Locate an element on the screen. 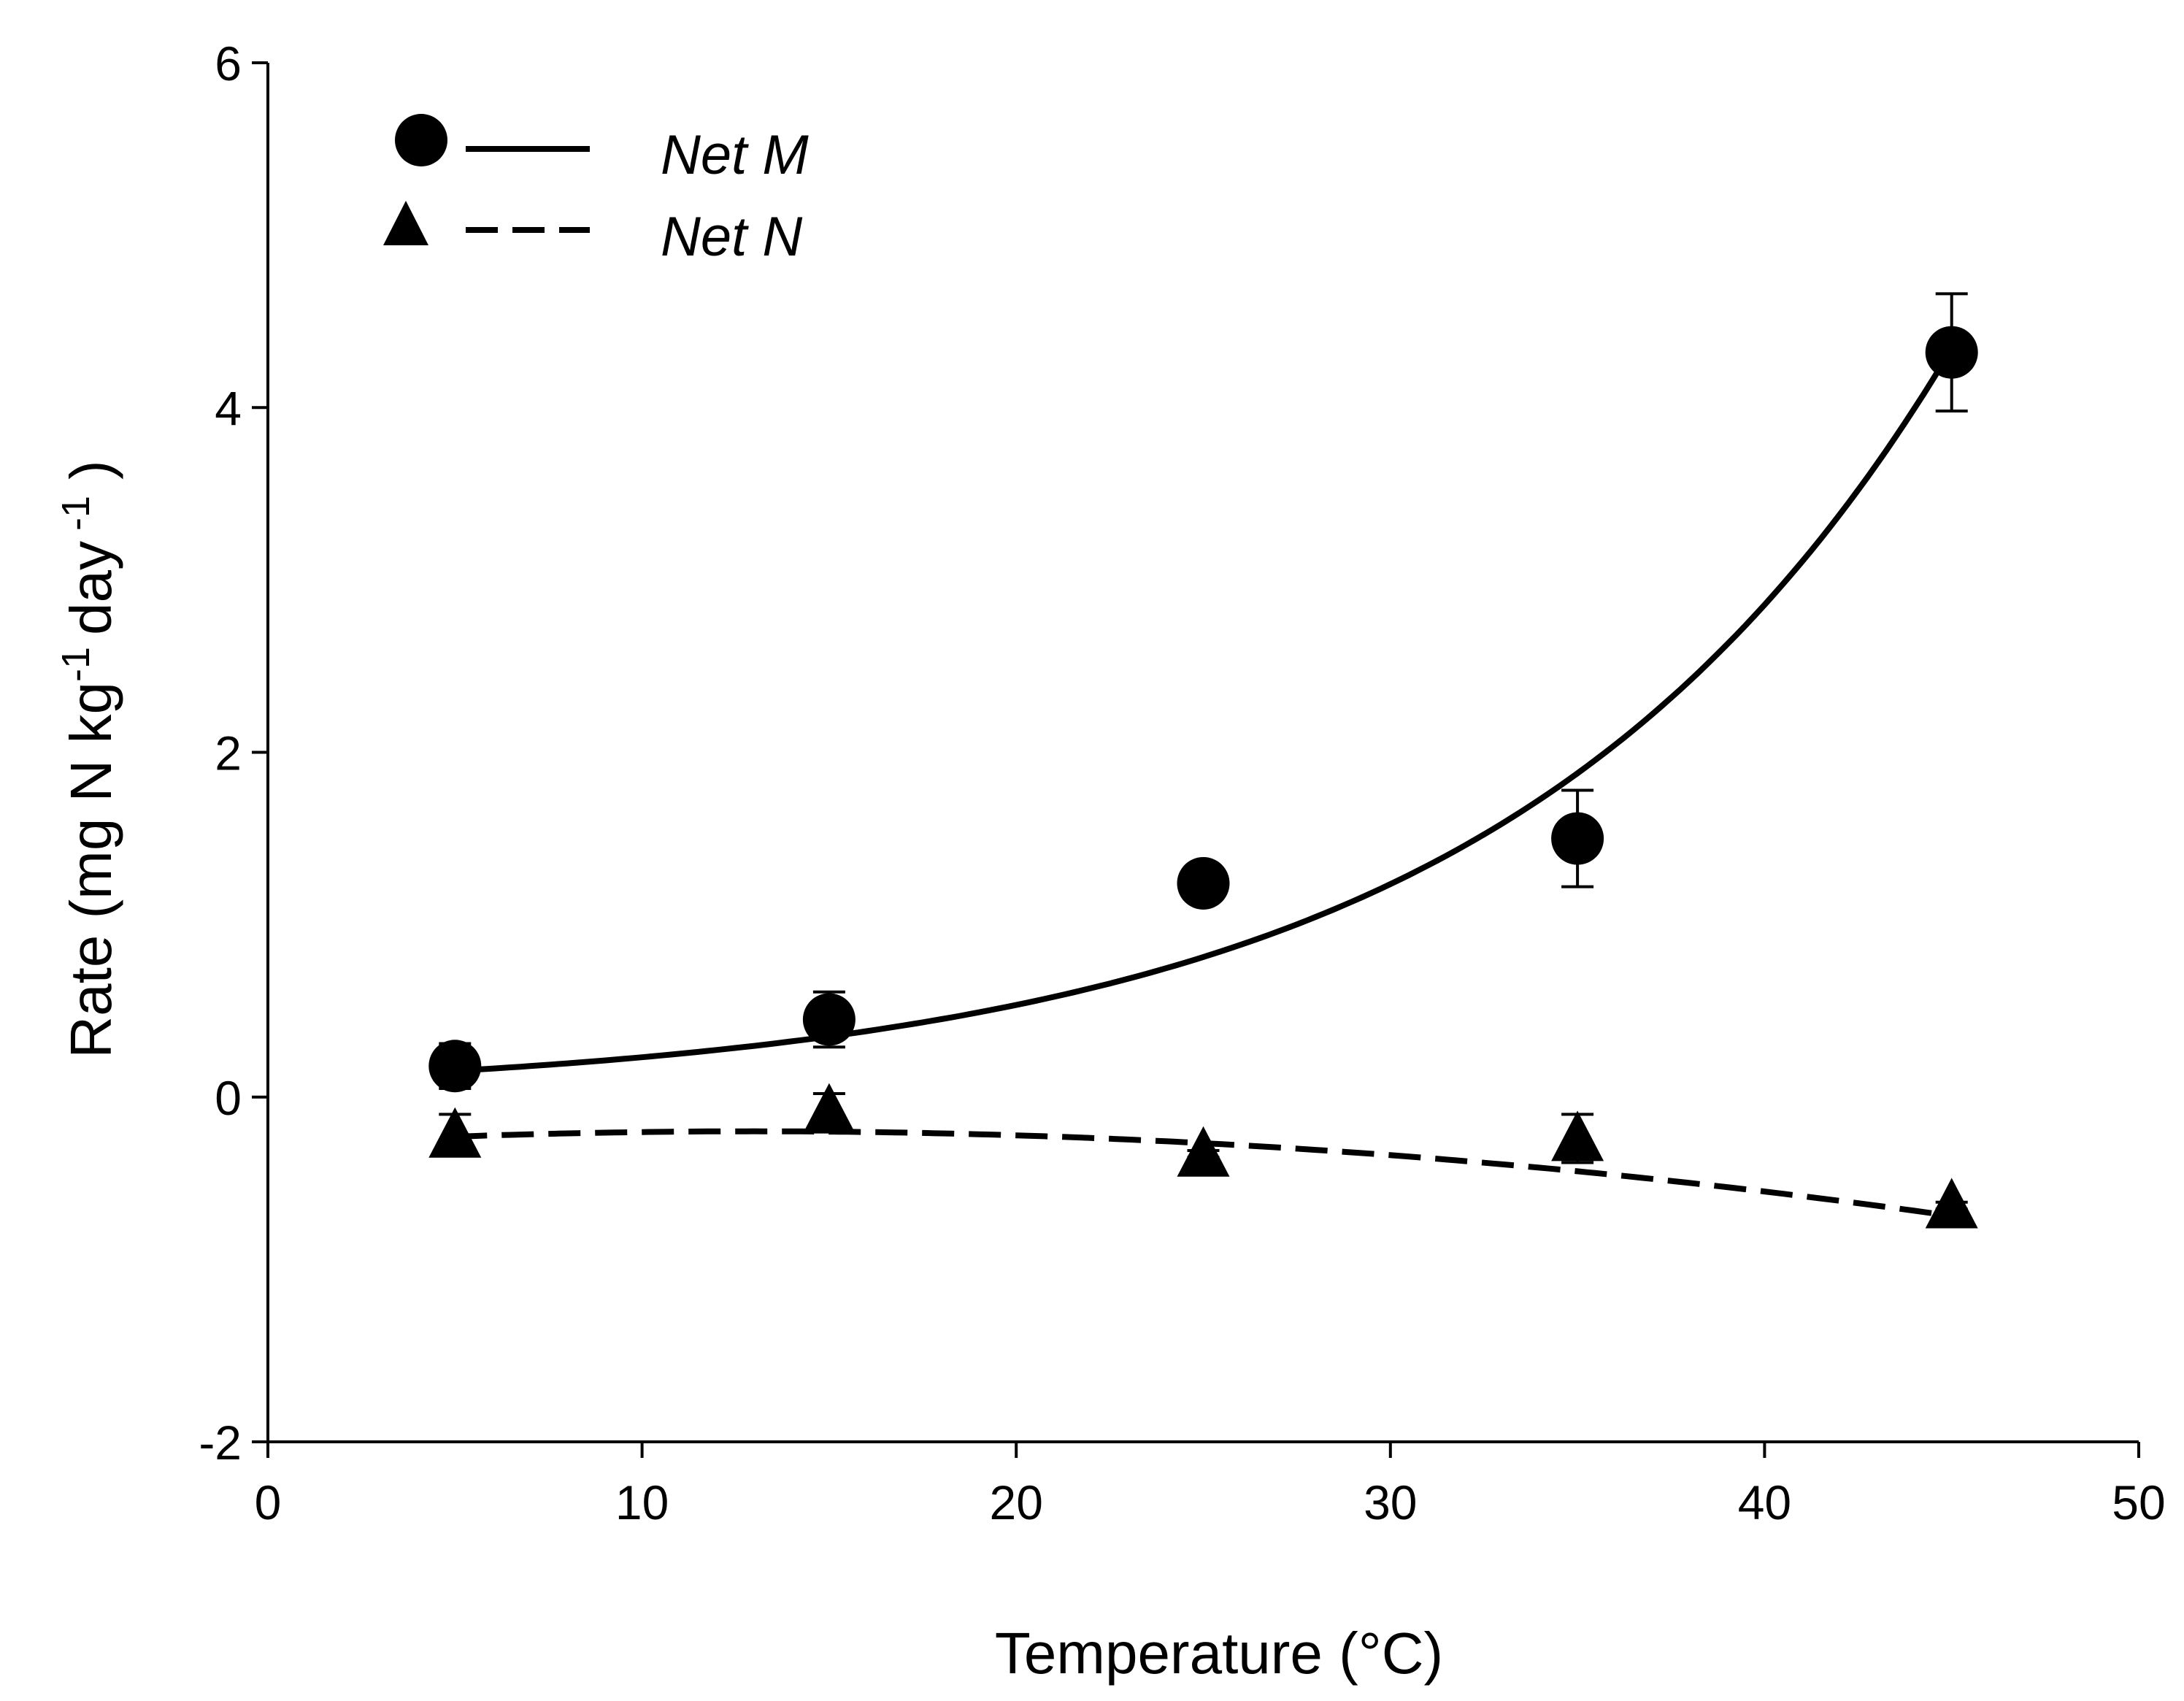 Image resolution: width=2184 pixels, height=1701 pixels. legend: Net M Net N is located at coordinates (596, 191).